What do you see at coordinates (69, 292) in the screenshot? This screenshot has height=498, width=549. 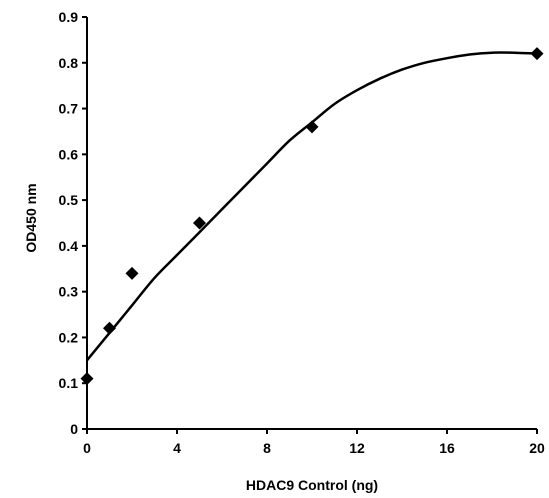 I see `y-tick-label: 0.3` at bounding box center [69, 292].